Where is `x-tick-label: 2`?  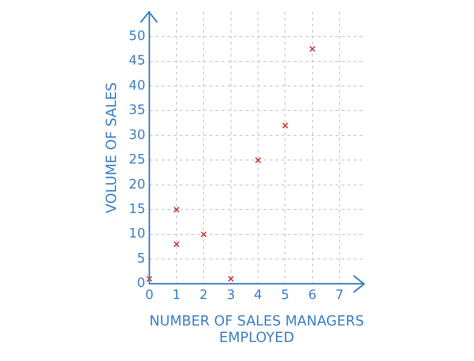
x-tick-label: 2 is located at coordinates (204, 295).